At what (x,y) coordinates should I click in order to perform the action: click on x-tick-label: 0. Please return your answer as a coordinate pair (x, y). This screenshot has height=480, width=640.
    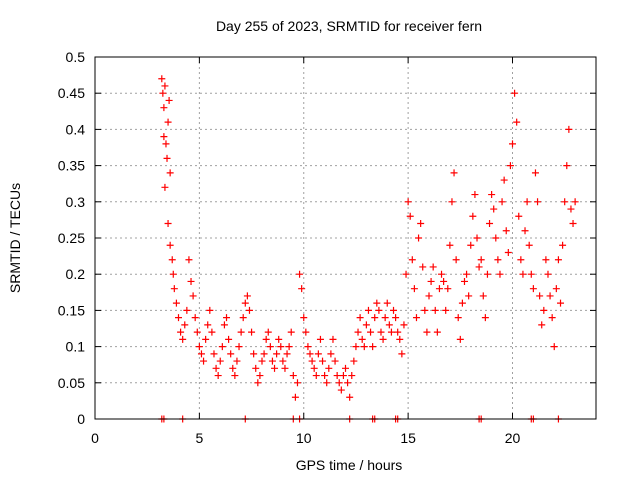
    Looking at the image, I should click on (95, 438).